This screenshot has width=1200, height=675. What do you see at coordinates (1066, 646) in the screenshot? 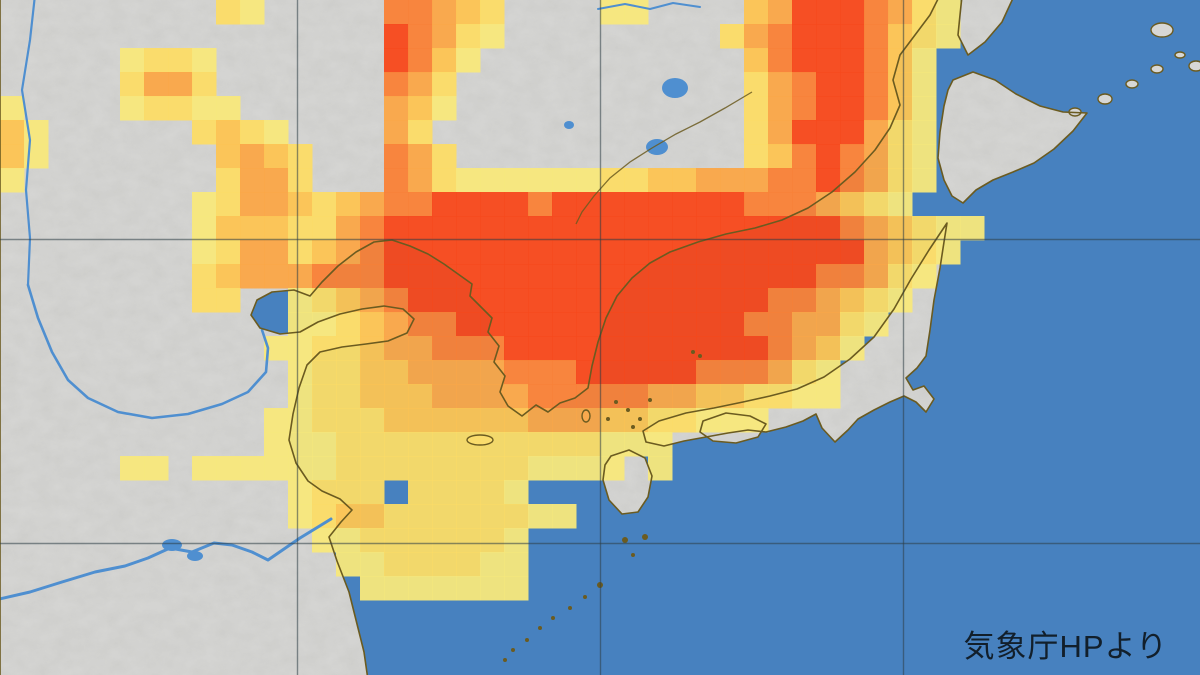
I see `source-label: 気象庁HPより` at bounding box center [1066, 646].